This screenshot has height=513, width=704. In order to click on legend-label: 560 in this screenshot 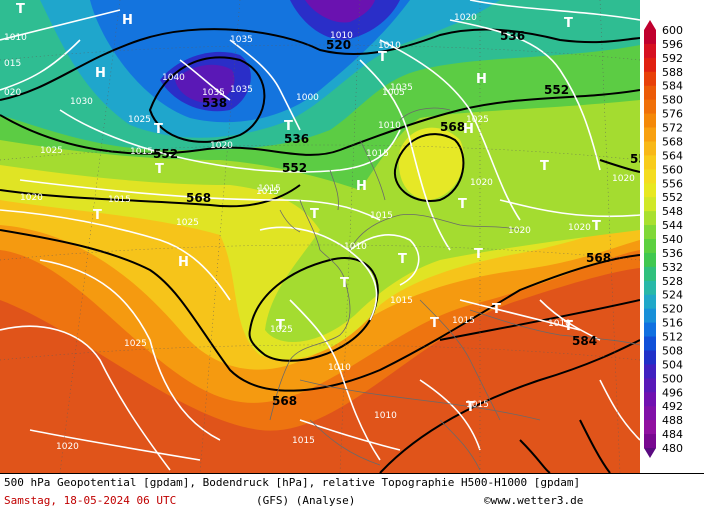, I will do `click(672, 169)`.